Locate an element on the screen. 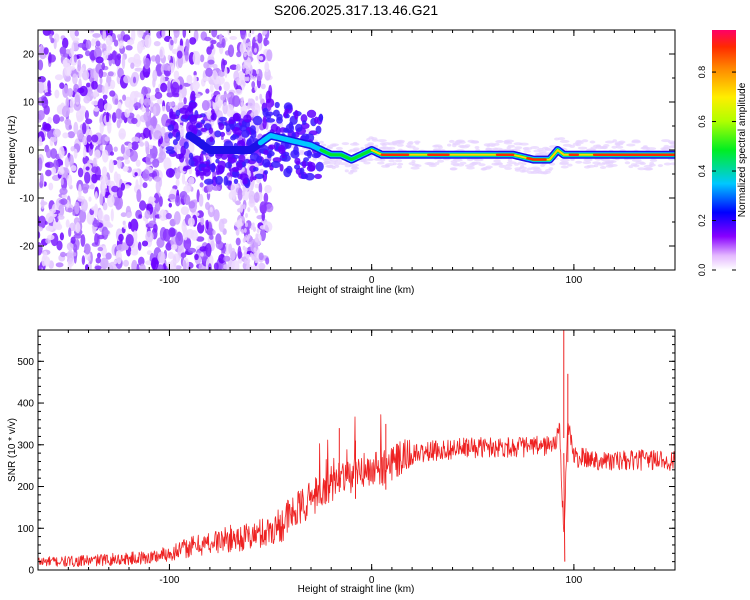 Image resolution: width=750 pixels, height=600 pixels. snr-ytick-label: 500 is located at coordinates (25, 362).